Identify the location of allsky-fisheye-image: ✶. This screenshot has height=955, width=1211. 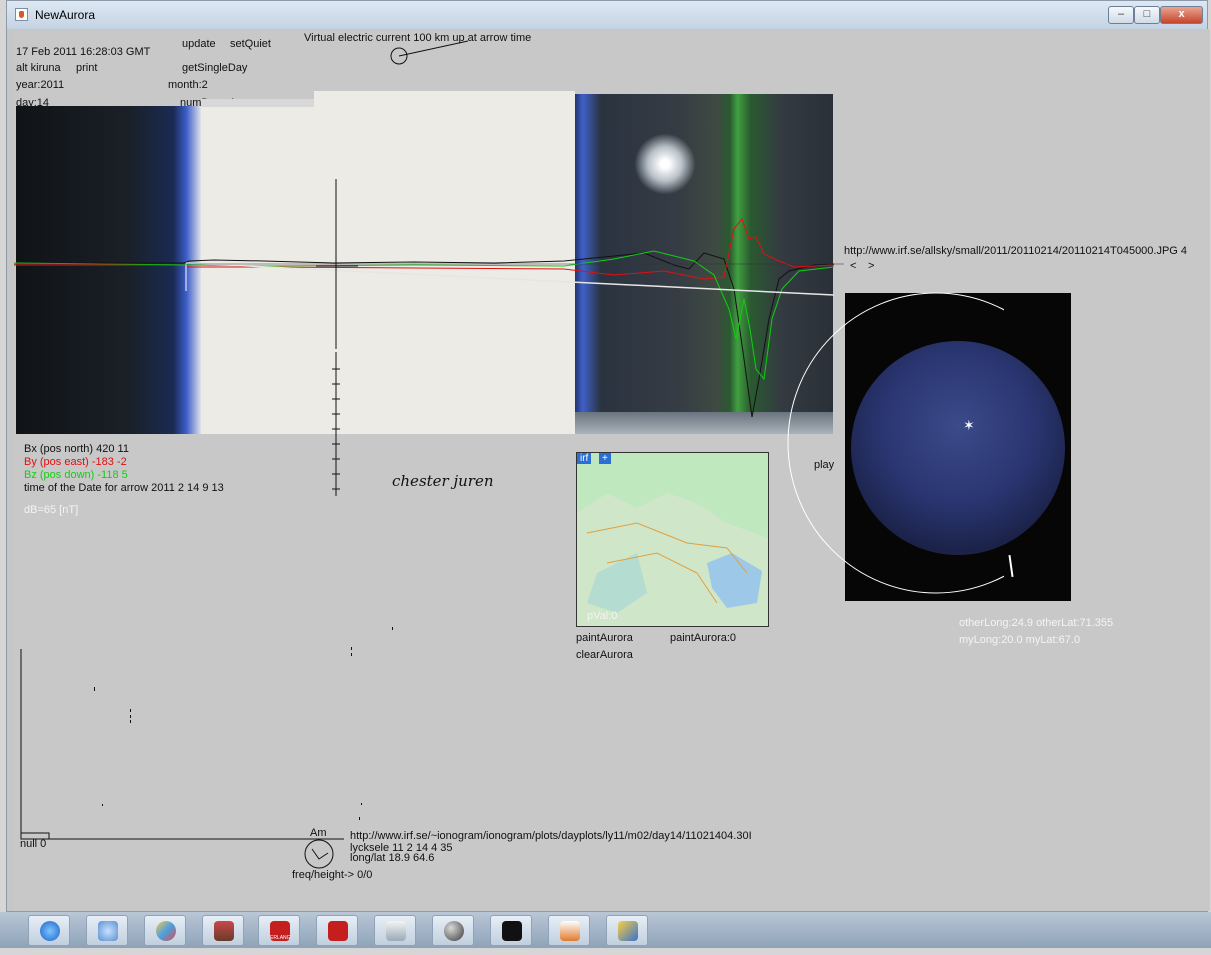
(958, 447).